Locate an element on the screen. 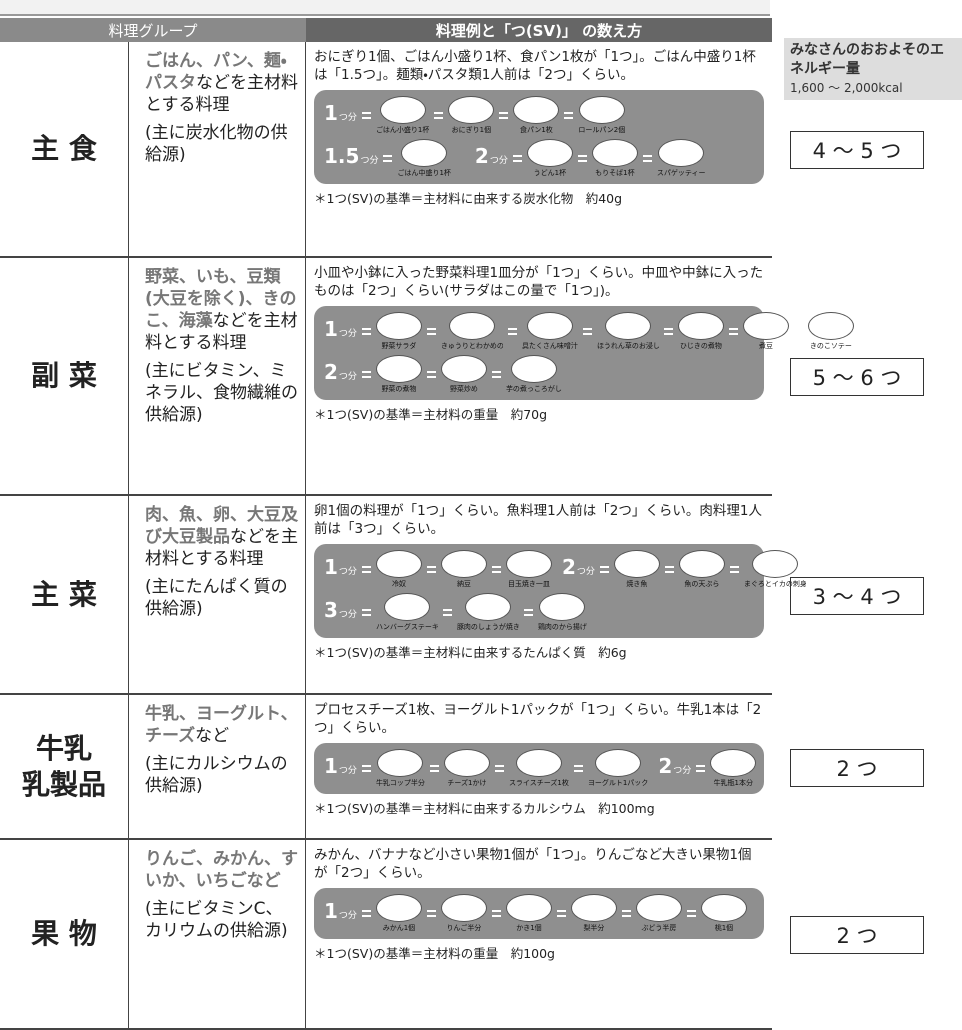 The image size is (962, 1030). food-caption: スパゲッティー is located at coordinates (681, 173).